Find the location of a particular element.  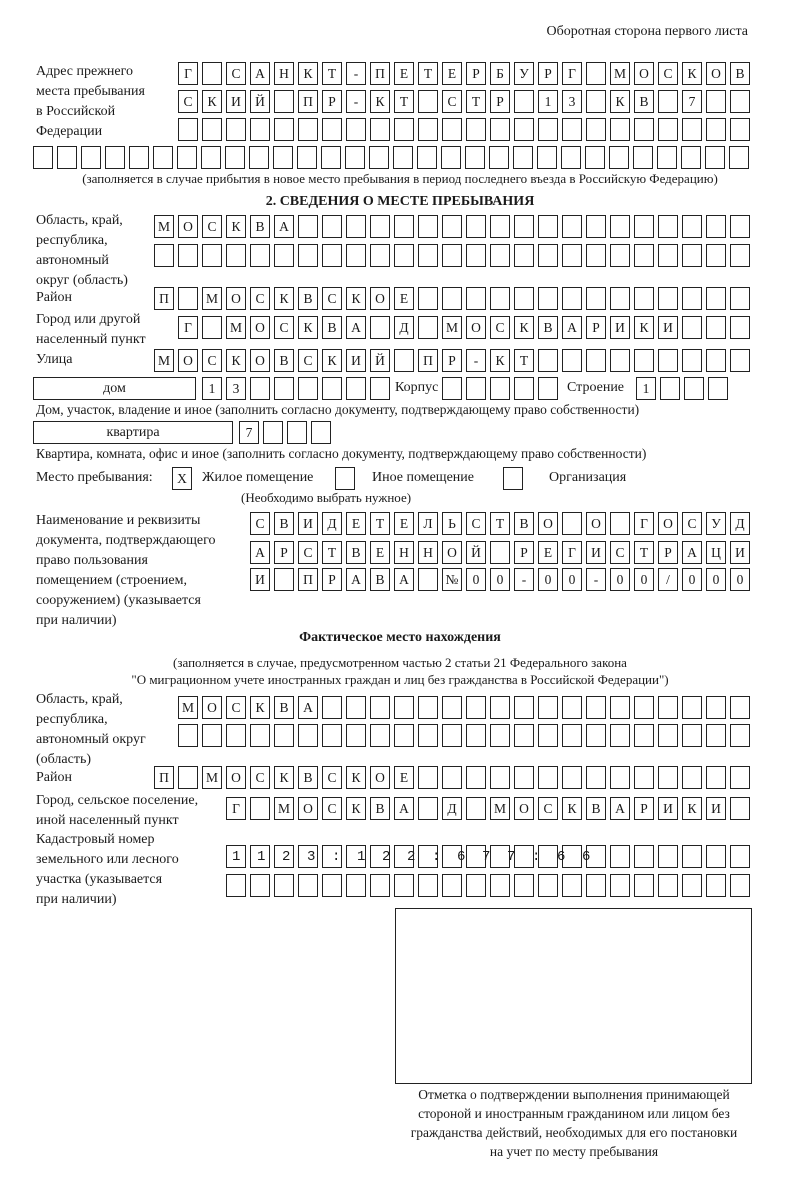

form-cell: Н is located at coordinates (428, 552).